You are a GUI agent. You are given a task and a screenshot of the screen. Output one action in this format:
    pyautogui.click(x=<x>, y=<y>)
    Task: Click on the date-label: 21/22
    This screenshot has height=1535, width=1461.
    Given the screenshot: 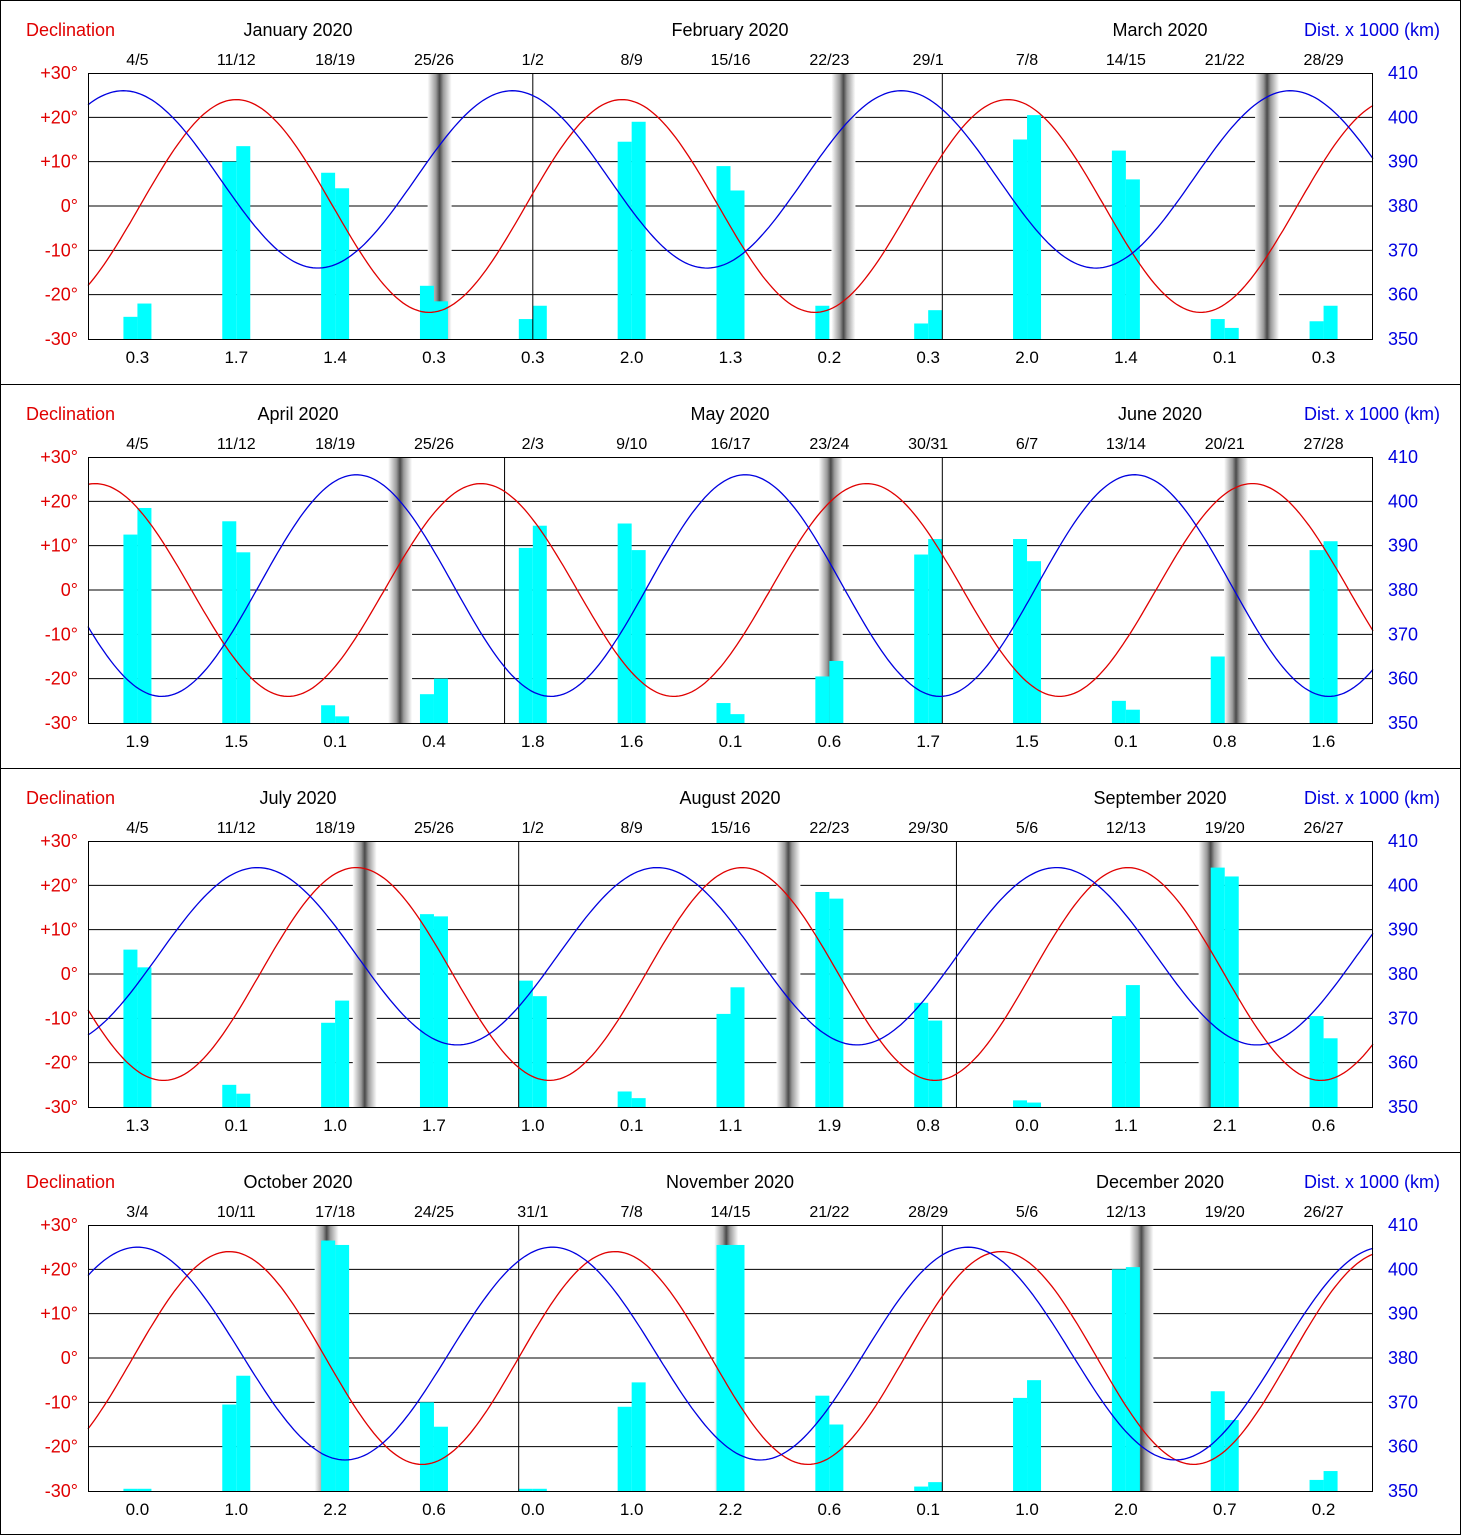 What is the action you would take?
    pyautogui.click(x=829, y=1212)
    